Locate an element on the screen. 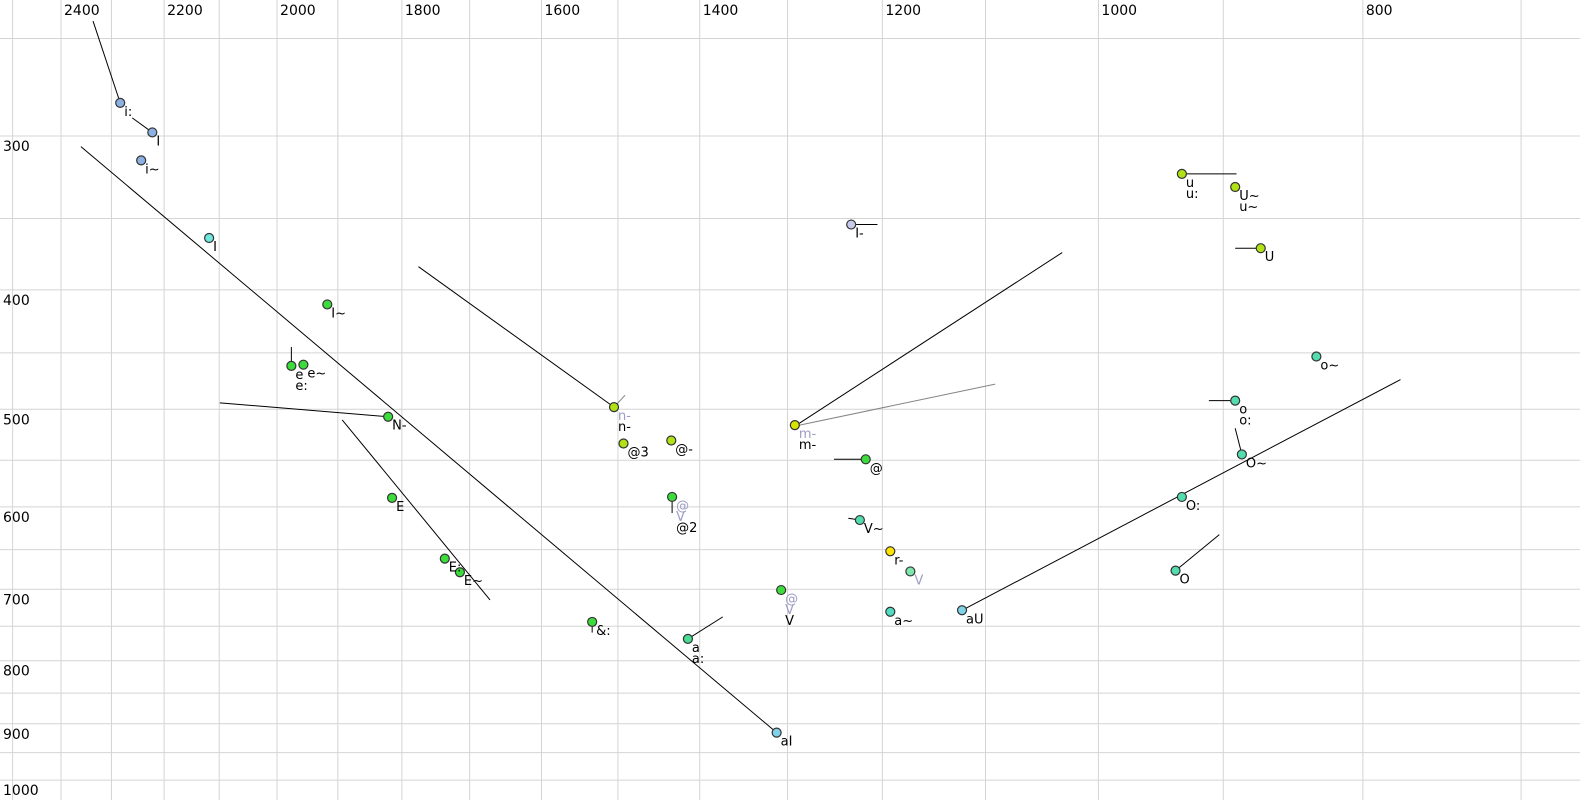 This screenshot has width=1580, height=800. y-axis-tick-label: 1000 is located at coordinates (21, 791).